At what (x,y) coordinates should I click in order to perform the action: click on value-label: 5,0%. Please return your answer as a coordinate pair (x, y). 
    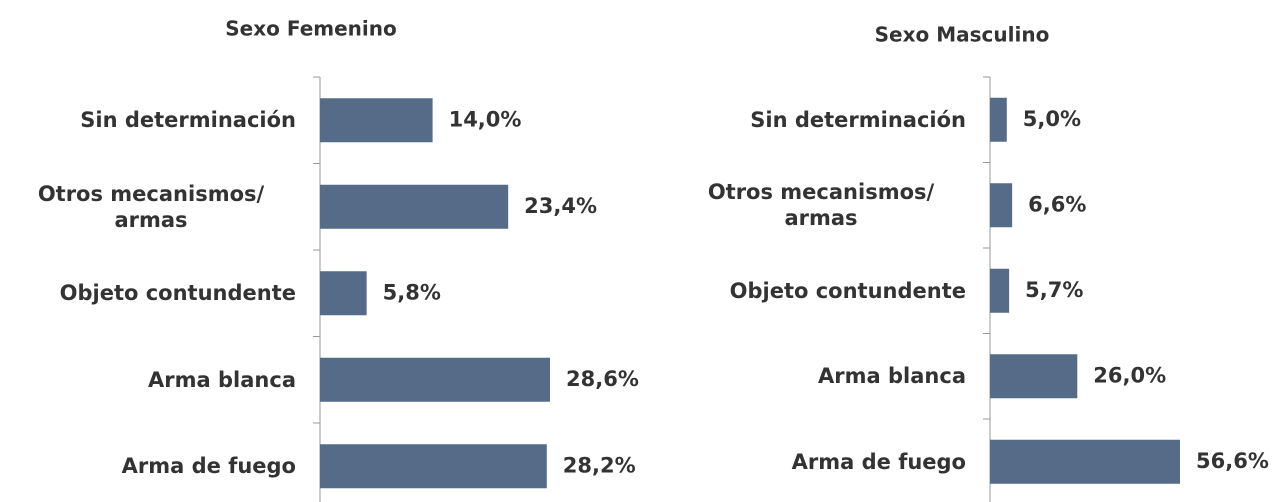
    Looking at the image, I should click on (1052, 119).